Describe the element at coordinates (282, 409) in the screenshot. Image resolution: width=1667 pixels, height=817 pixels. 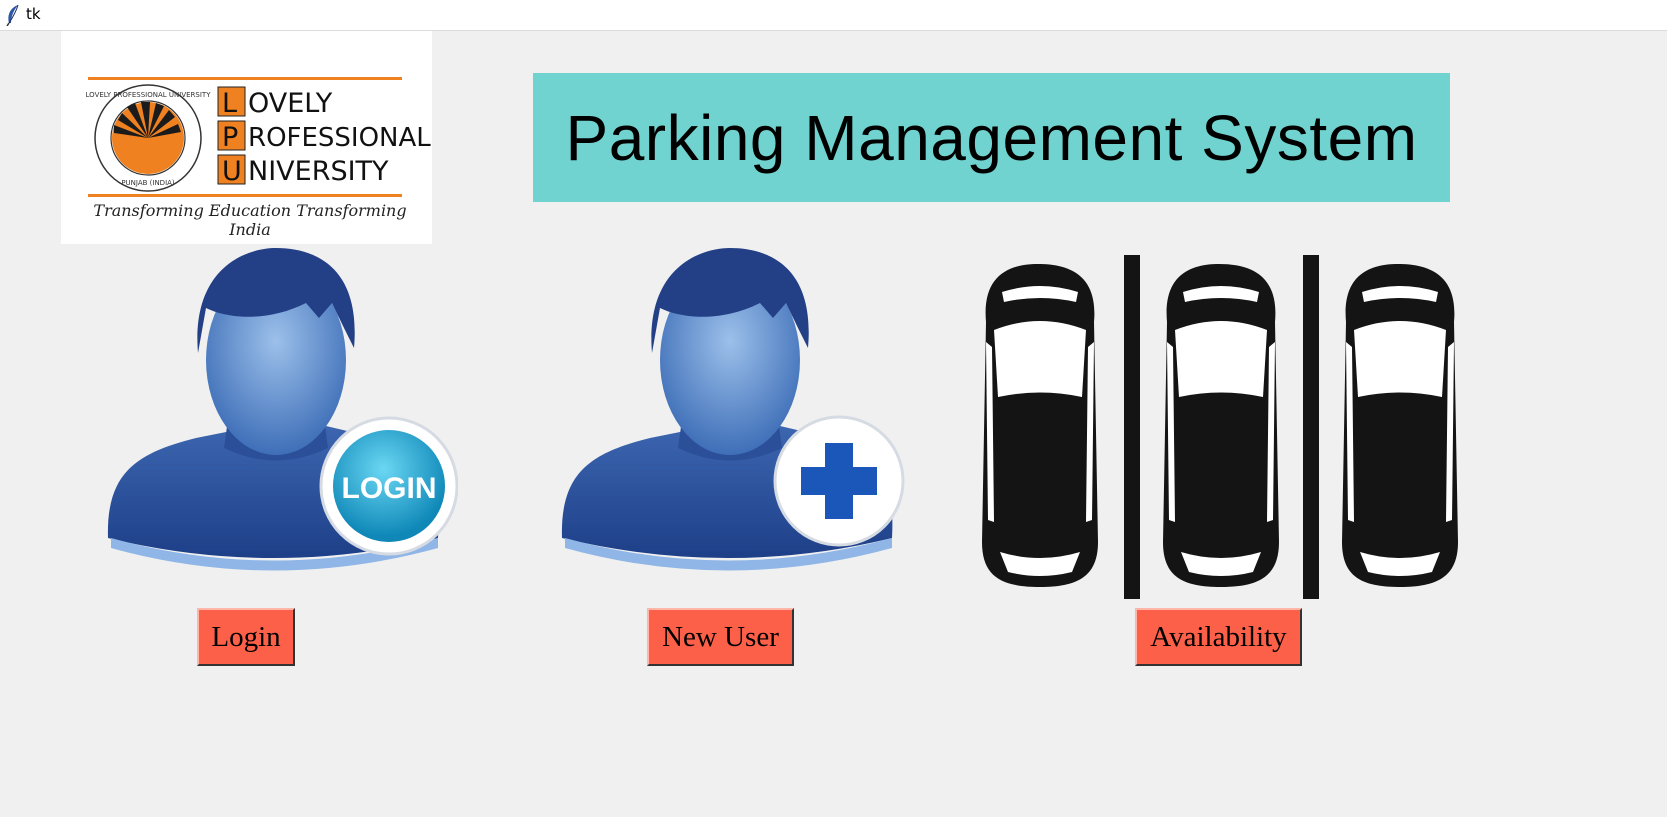
I see `user-login-icon: LOGIN` at that location.